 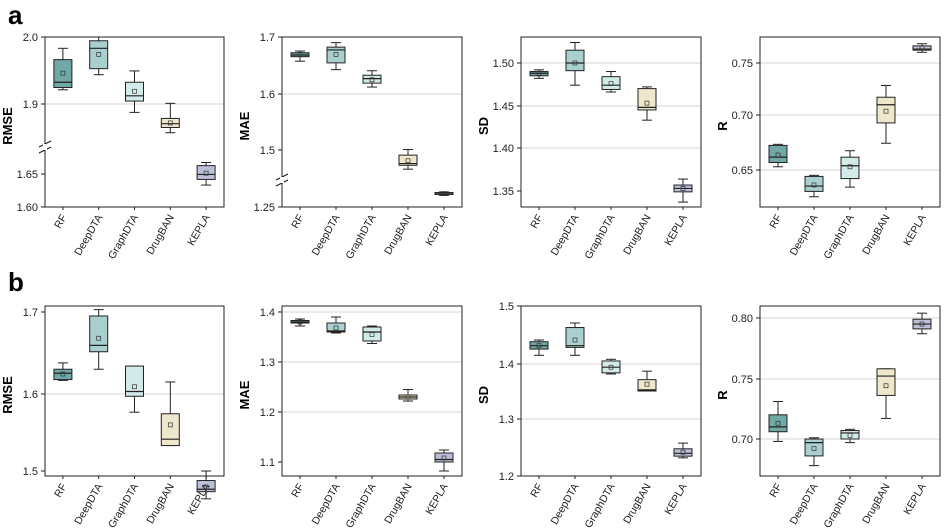 I want to click on y-tick-label: 0.65, so click(x=742, y=171).